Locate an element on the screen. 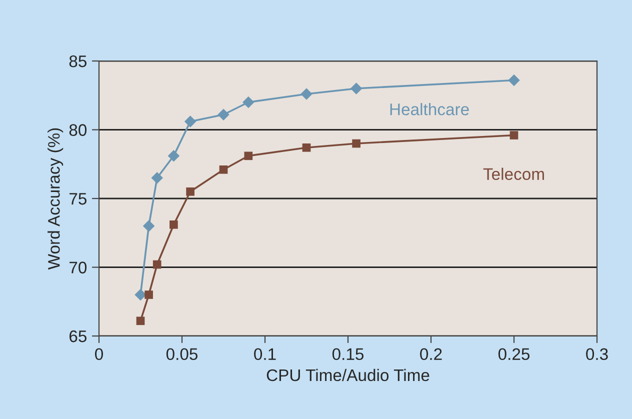 The height and width of the screenshot is (419, 632). x-tick-label: 0.25 is located at coordinates (514, 354).